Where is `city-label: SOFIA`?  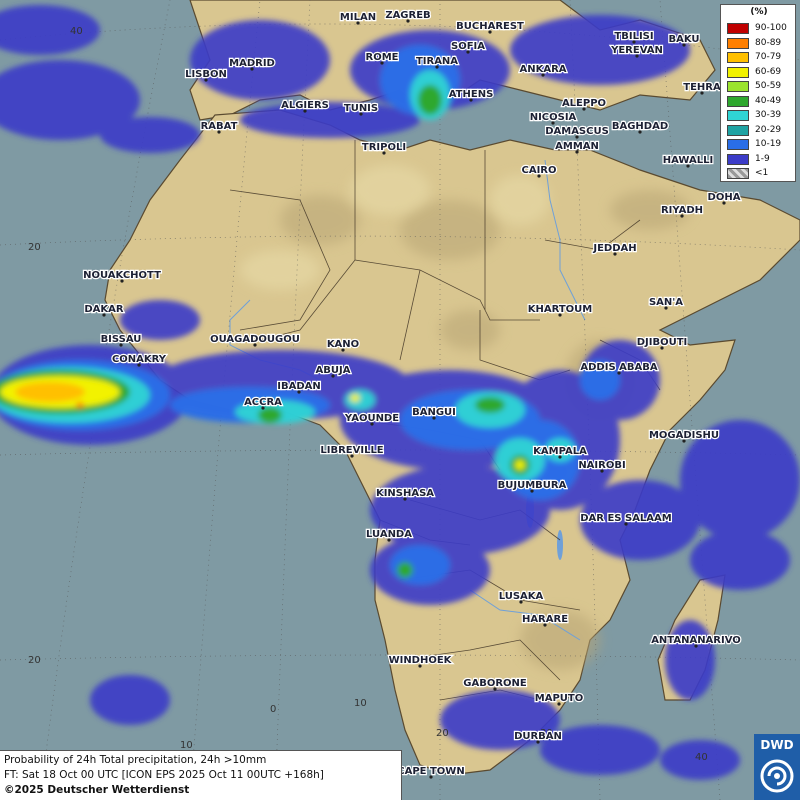 city-label: SOFIA is located at coordinates (468, 46).